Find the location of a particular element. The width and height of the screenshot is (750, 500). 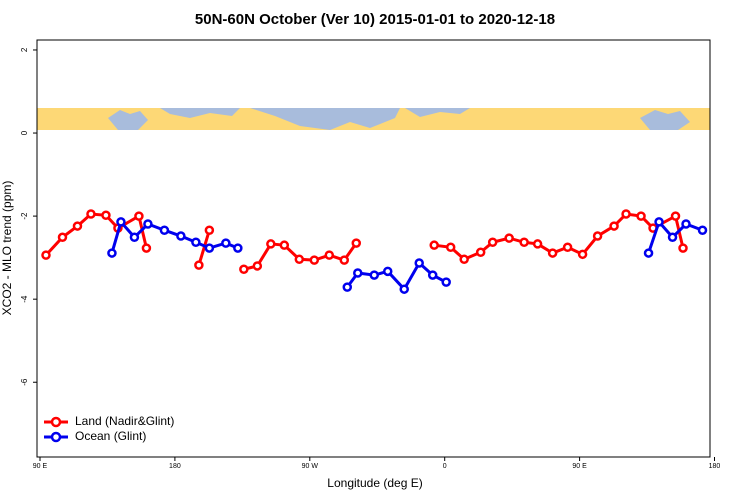

series-line is located at coordinates (364, 241).